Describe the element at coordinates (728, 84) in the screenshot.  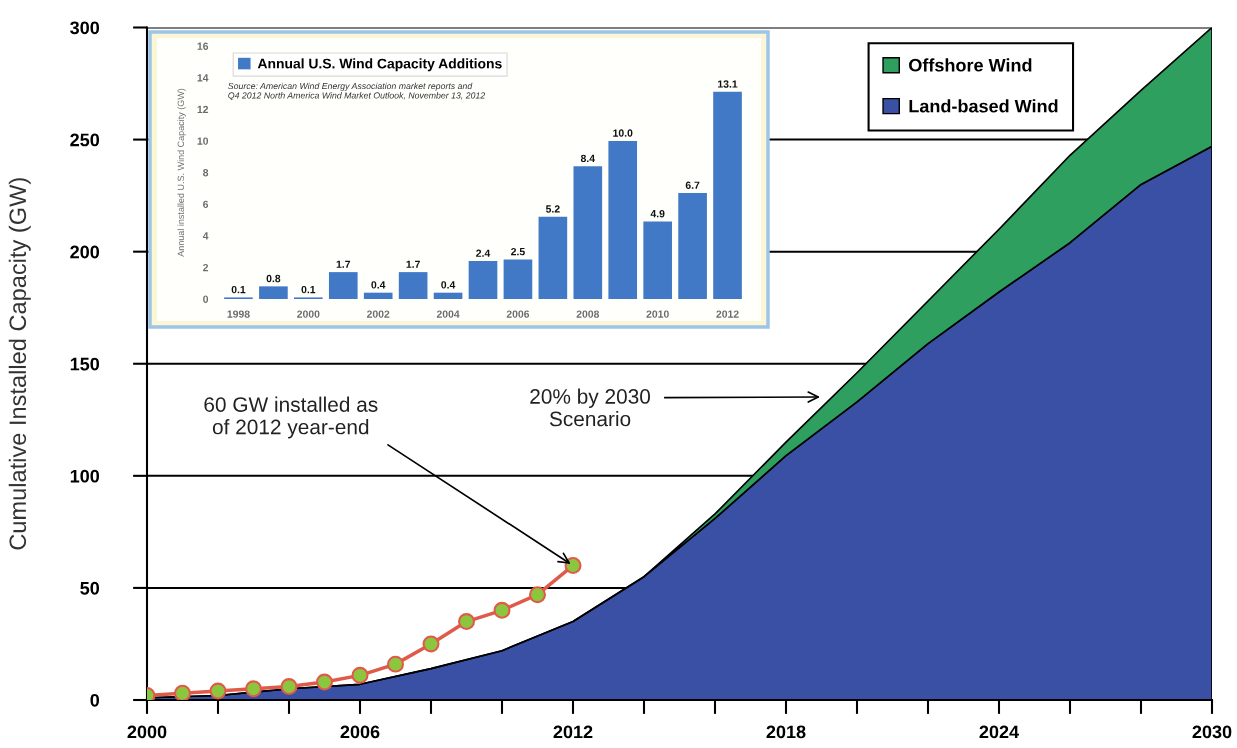
I see `data-label: 13.1` at that location.